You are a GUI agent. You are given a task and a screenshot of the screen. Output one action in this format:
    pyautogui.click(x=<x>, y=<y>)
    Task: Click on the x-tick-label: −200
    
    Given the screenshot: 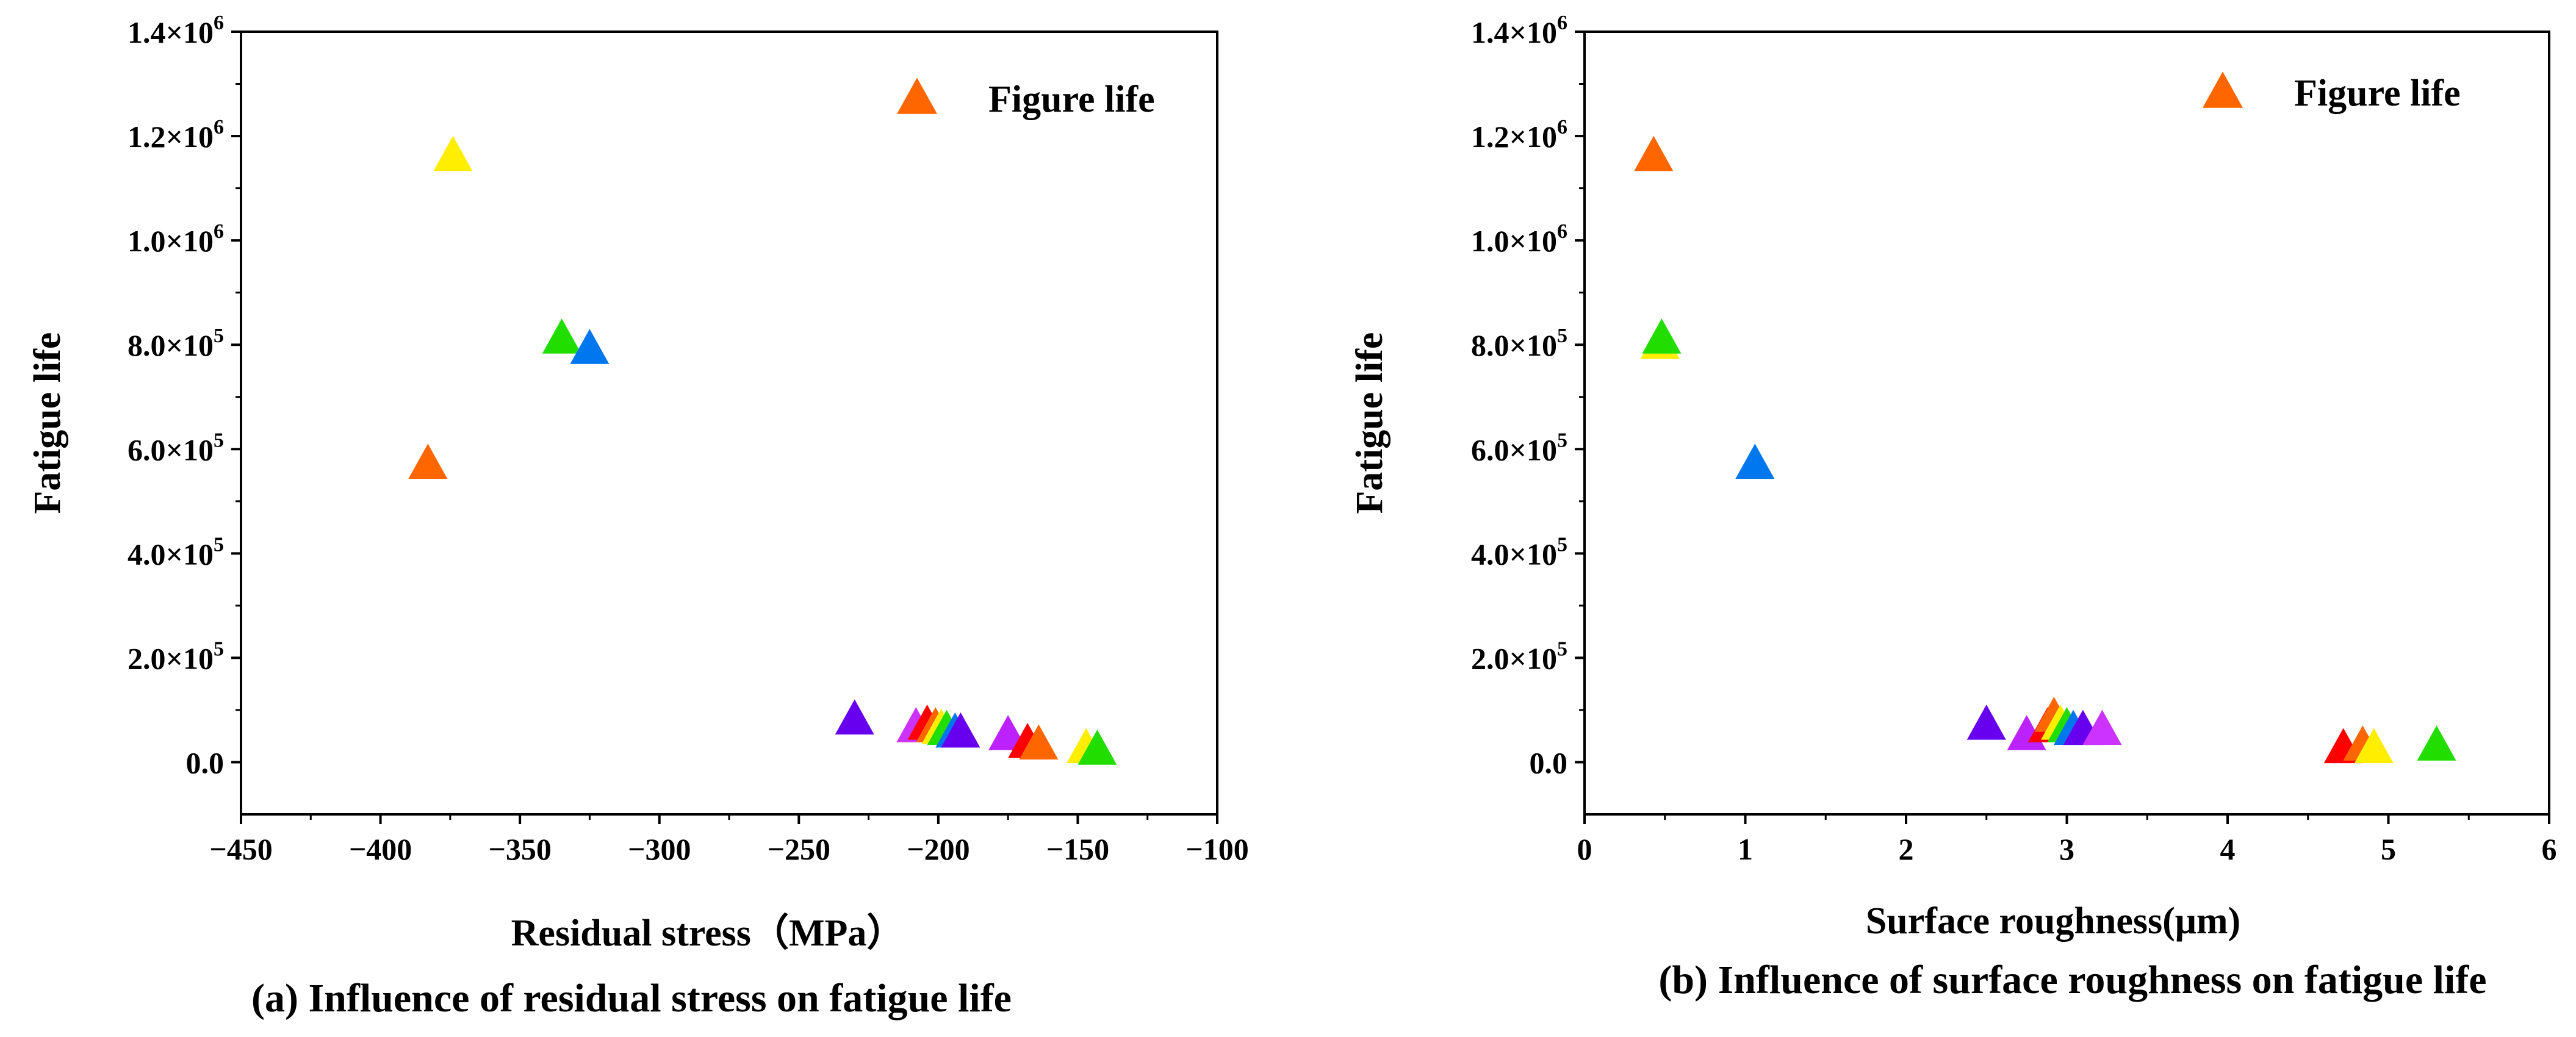 What is the action you would take?
    pyautogui.click(x=938, y=849)
    